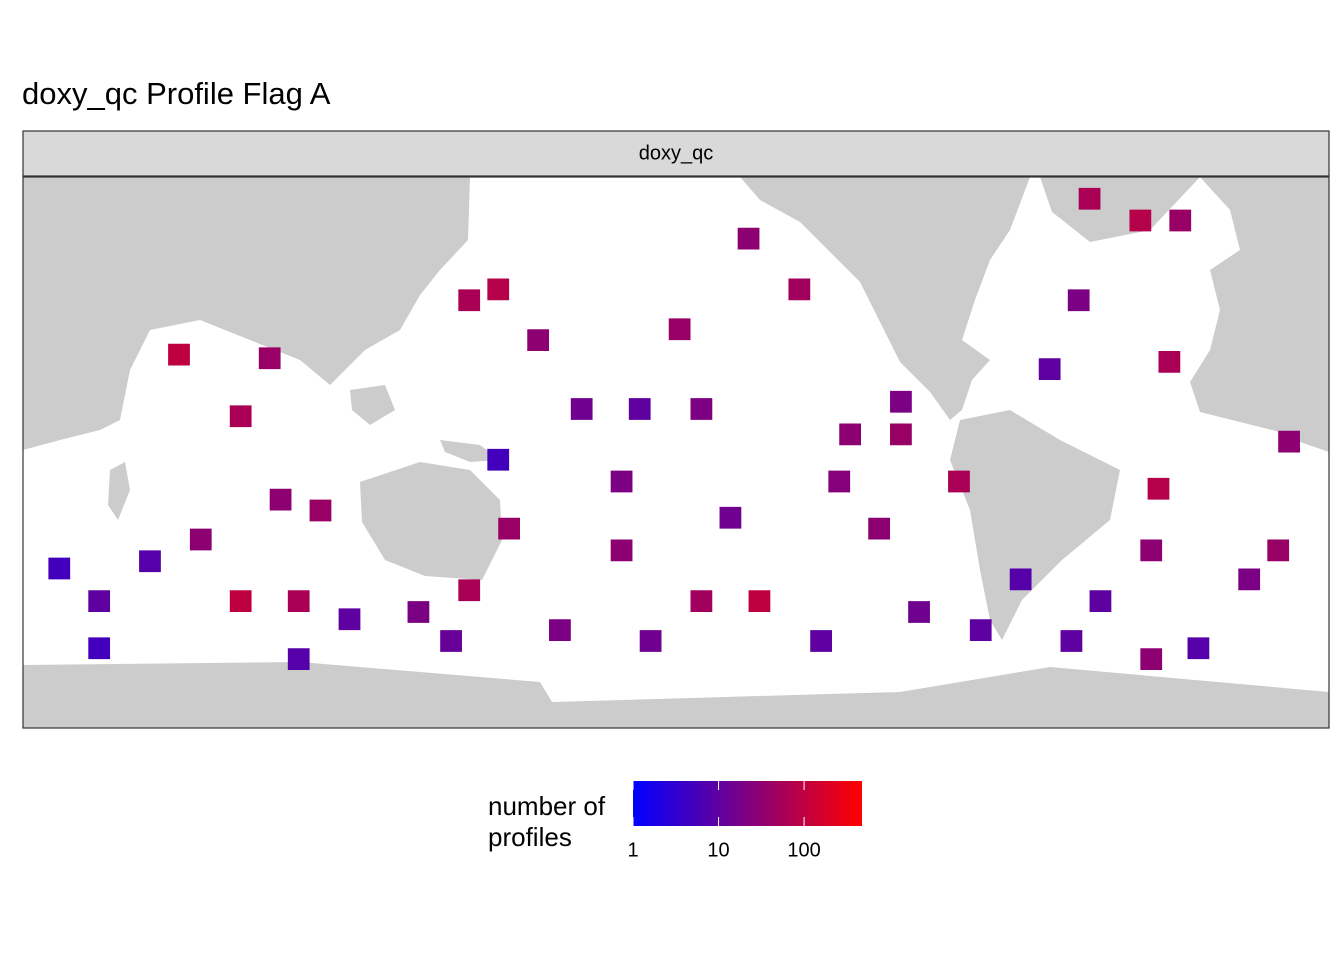  Describe the element at coordinates (176, 93) in the screenshot. I see `chart-title: doxy_qc Profile Flag A` at that location.